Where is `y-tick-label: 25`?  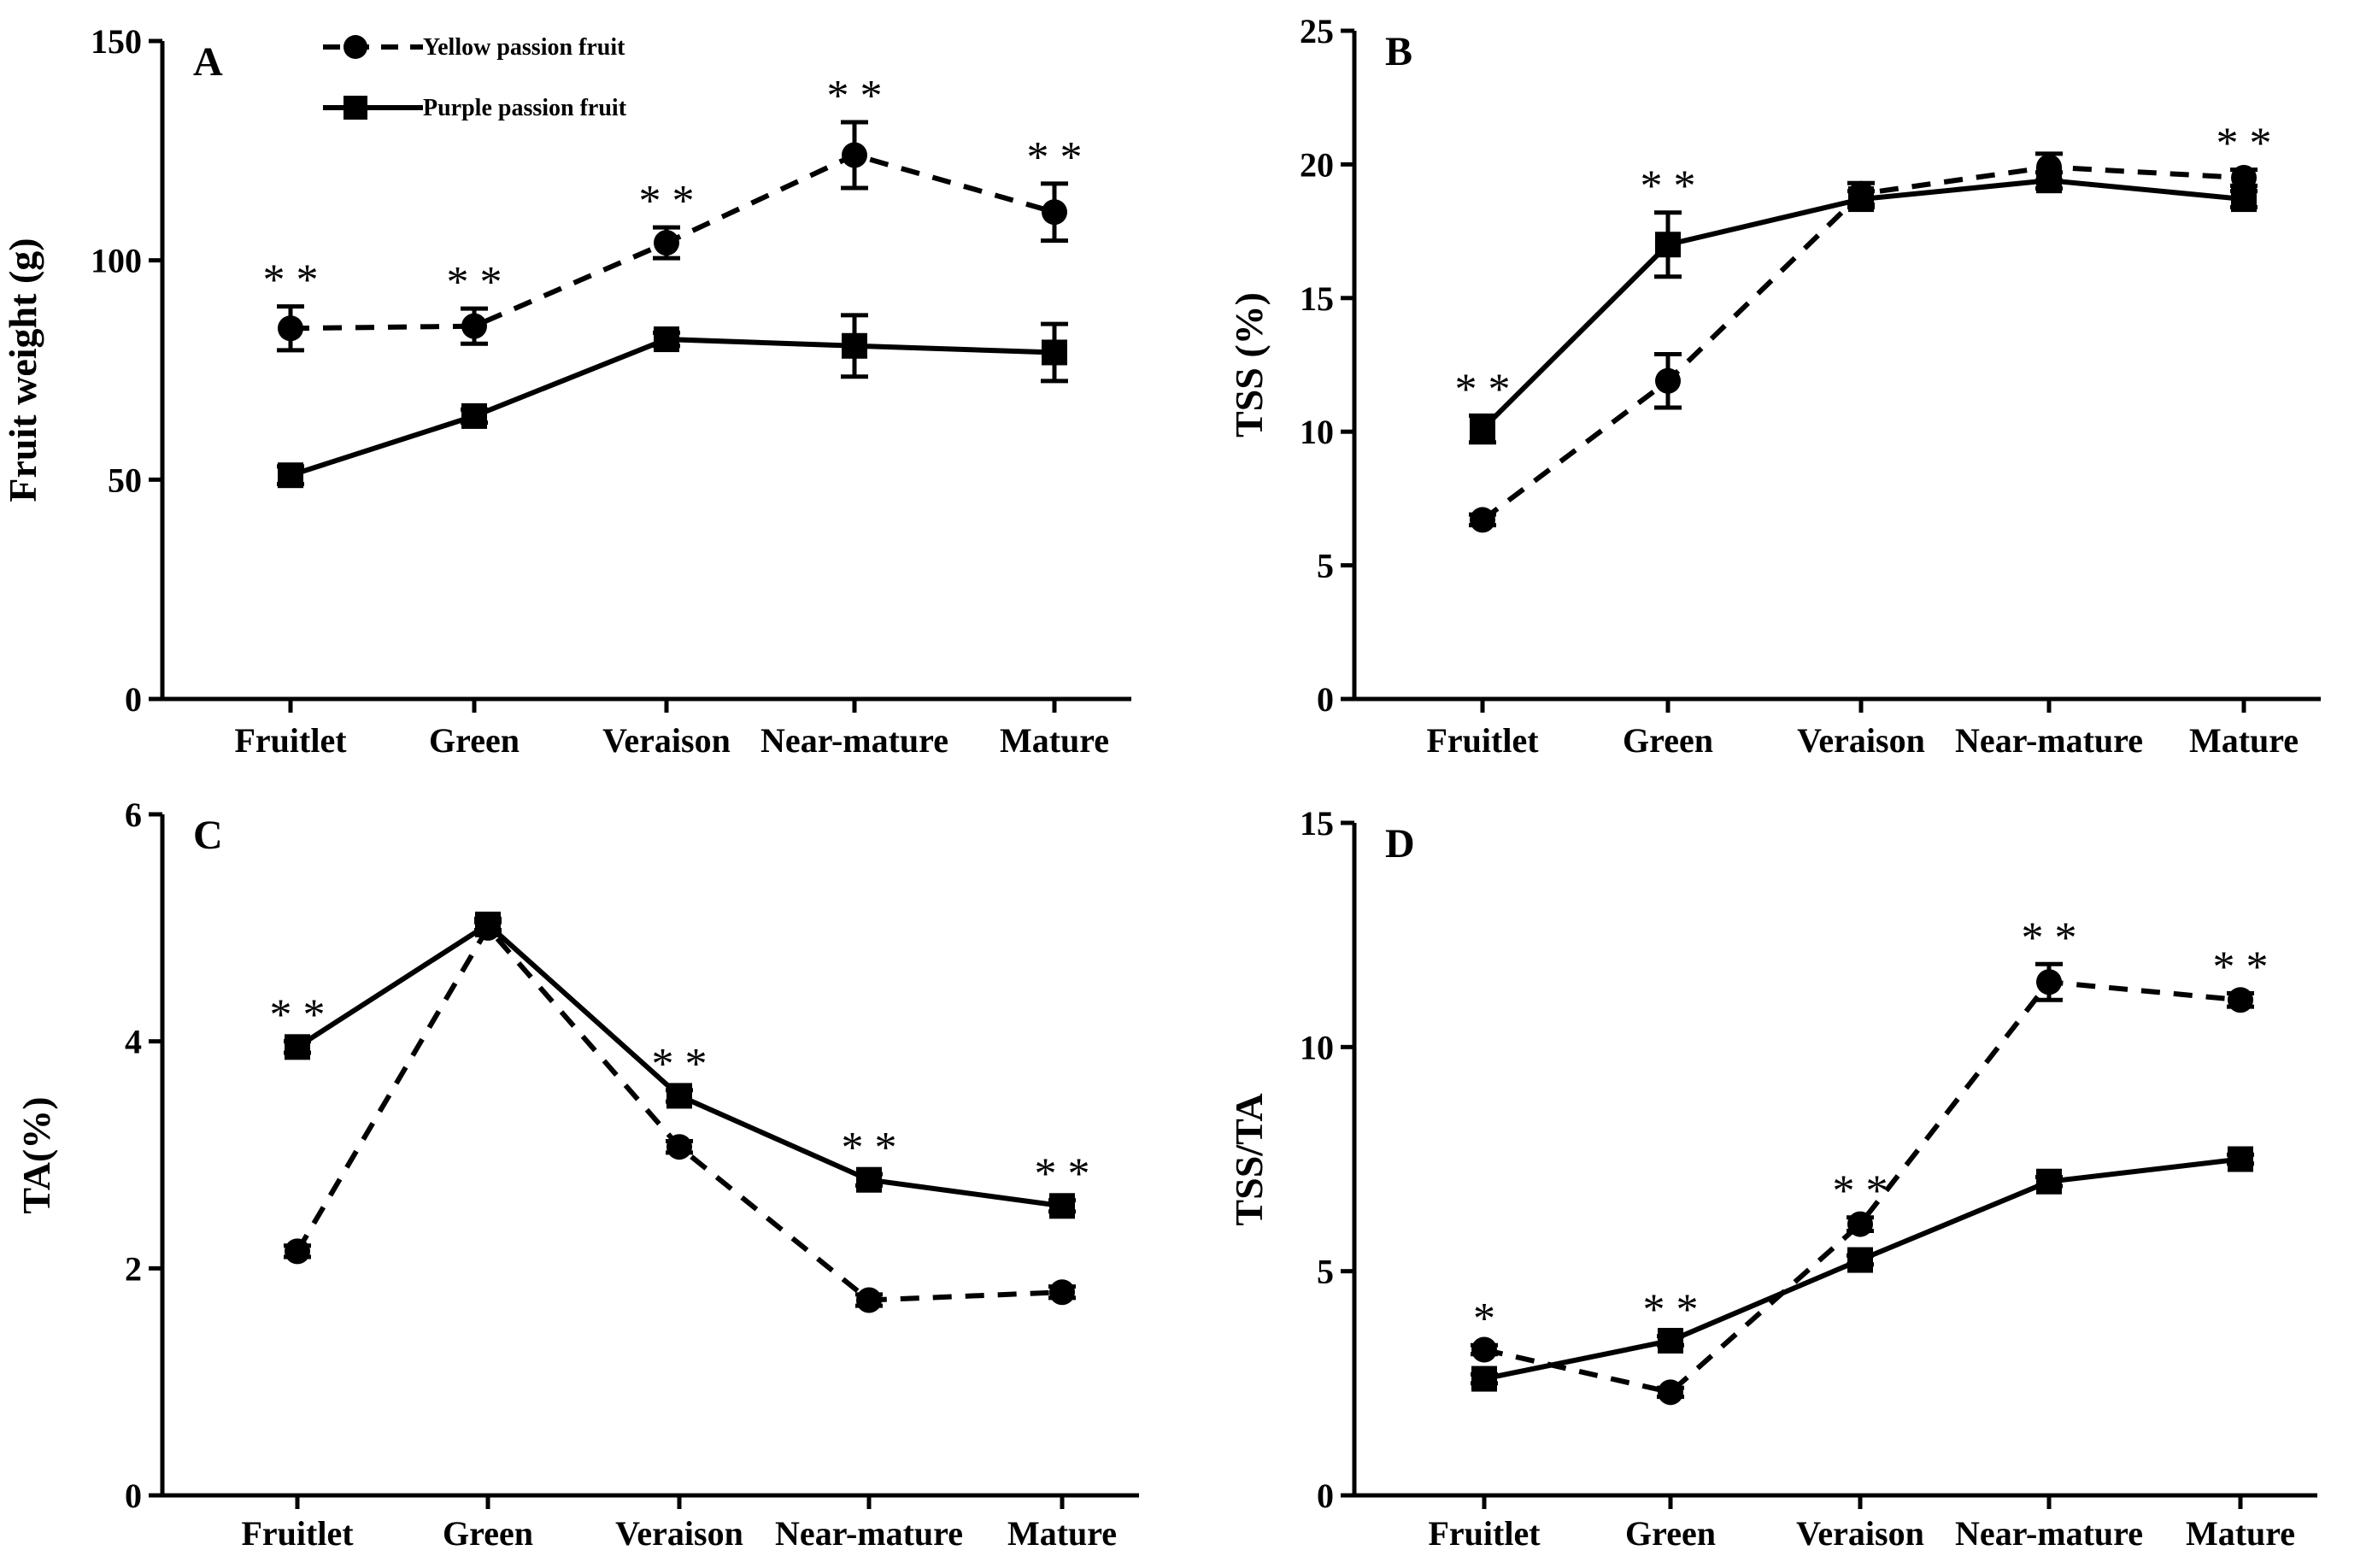 y-tick-label: 25 is located at coordinates (1317, 31).